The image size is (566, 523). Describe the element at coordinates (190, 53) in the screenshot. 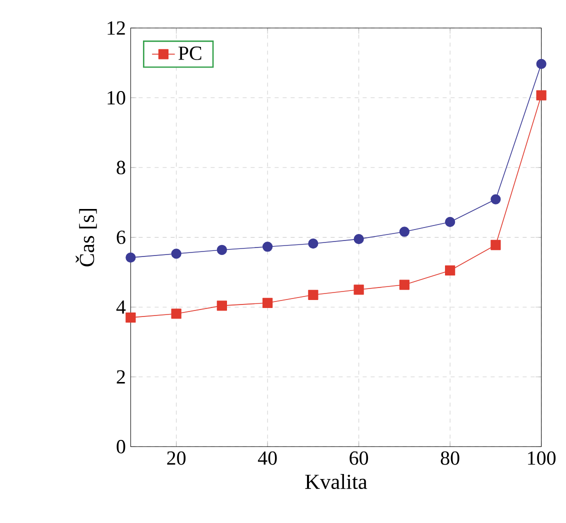

I see `legend-label: PC` at that location.